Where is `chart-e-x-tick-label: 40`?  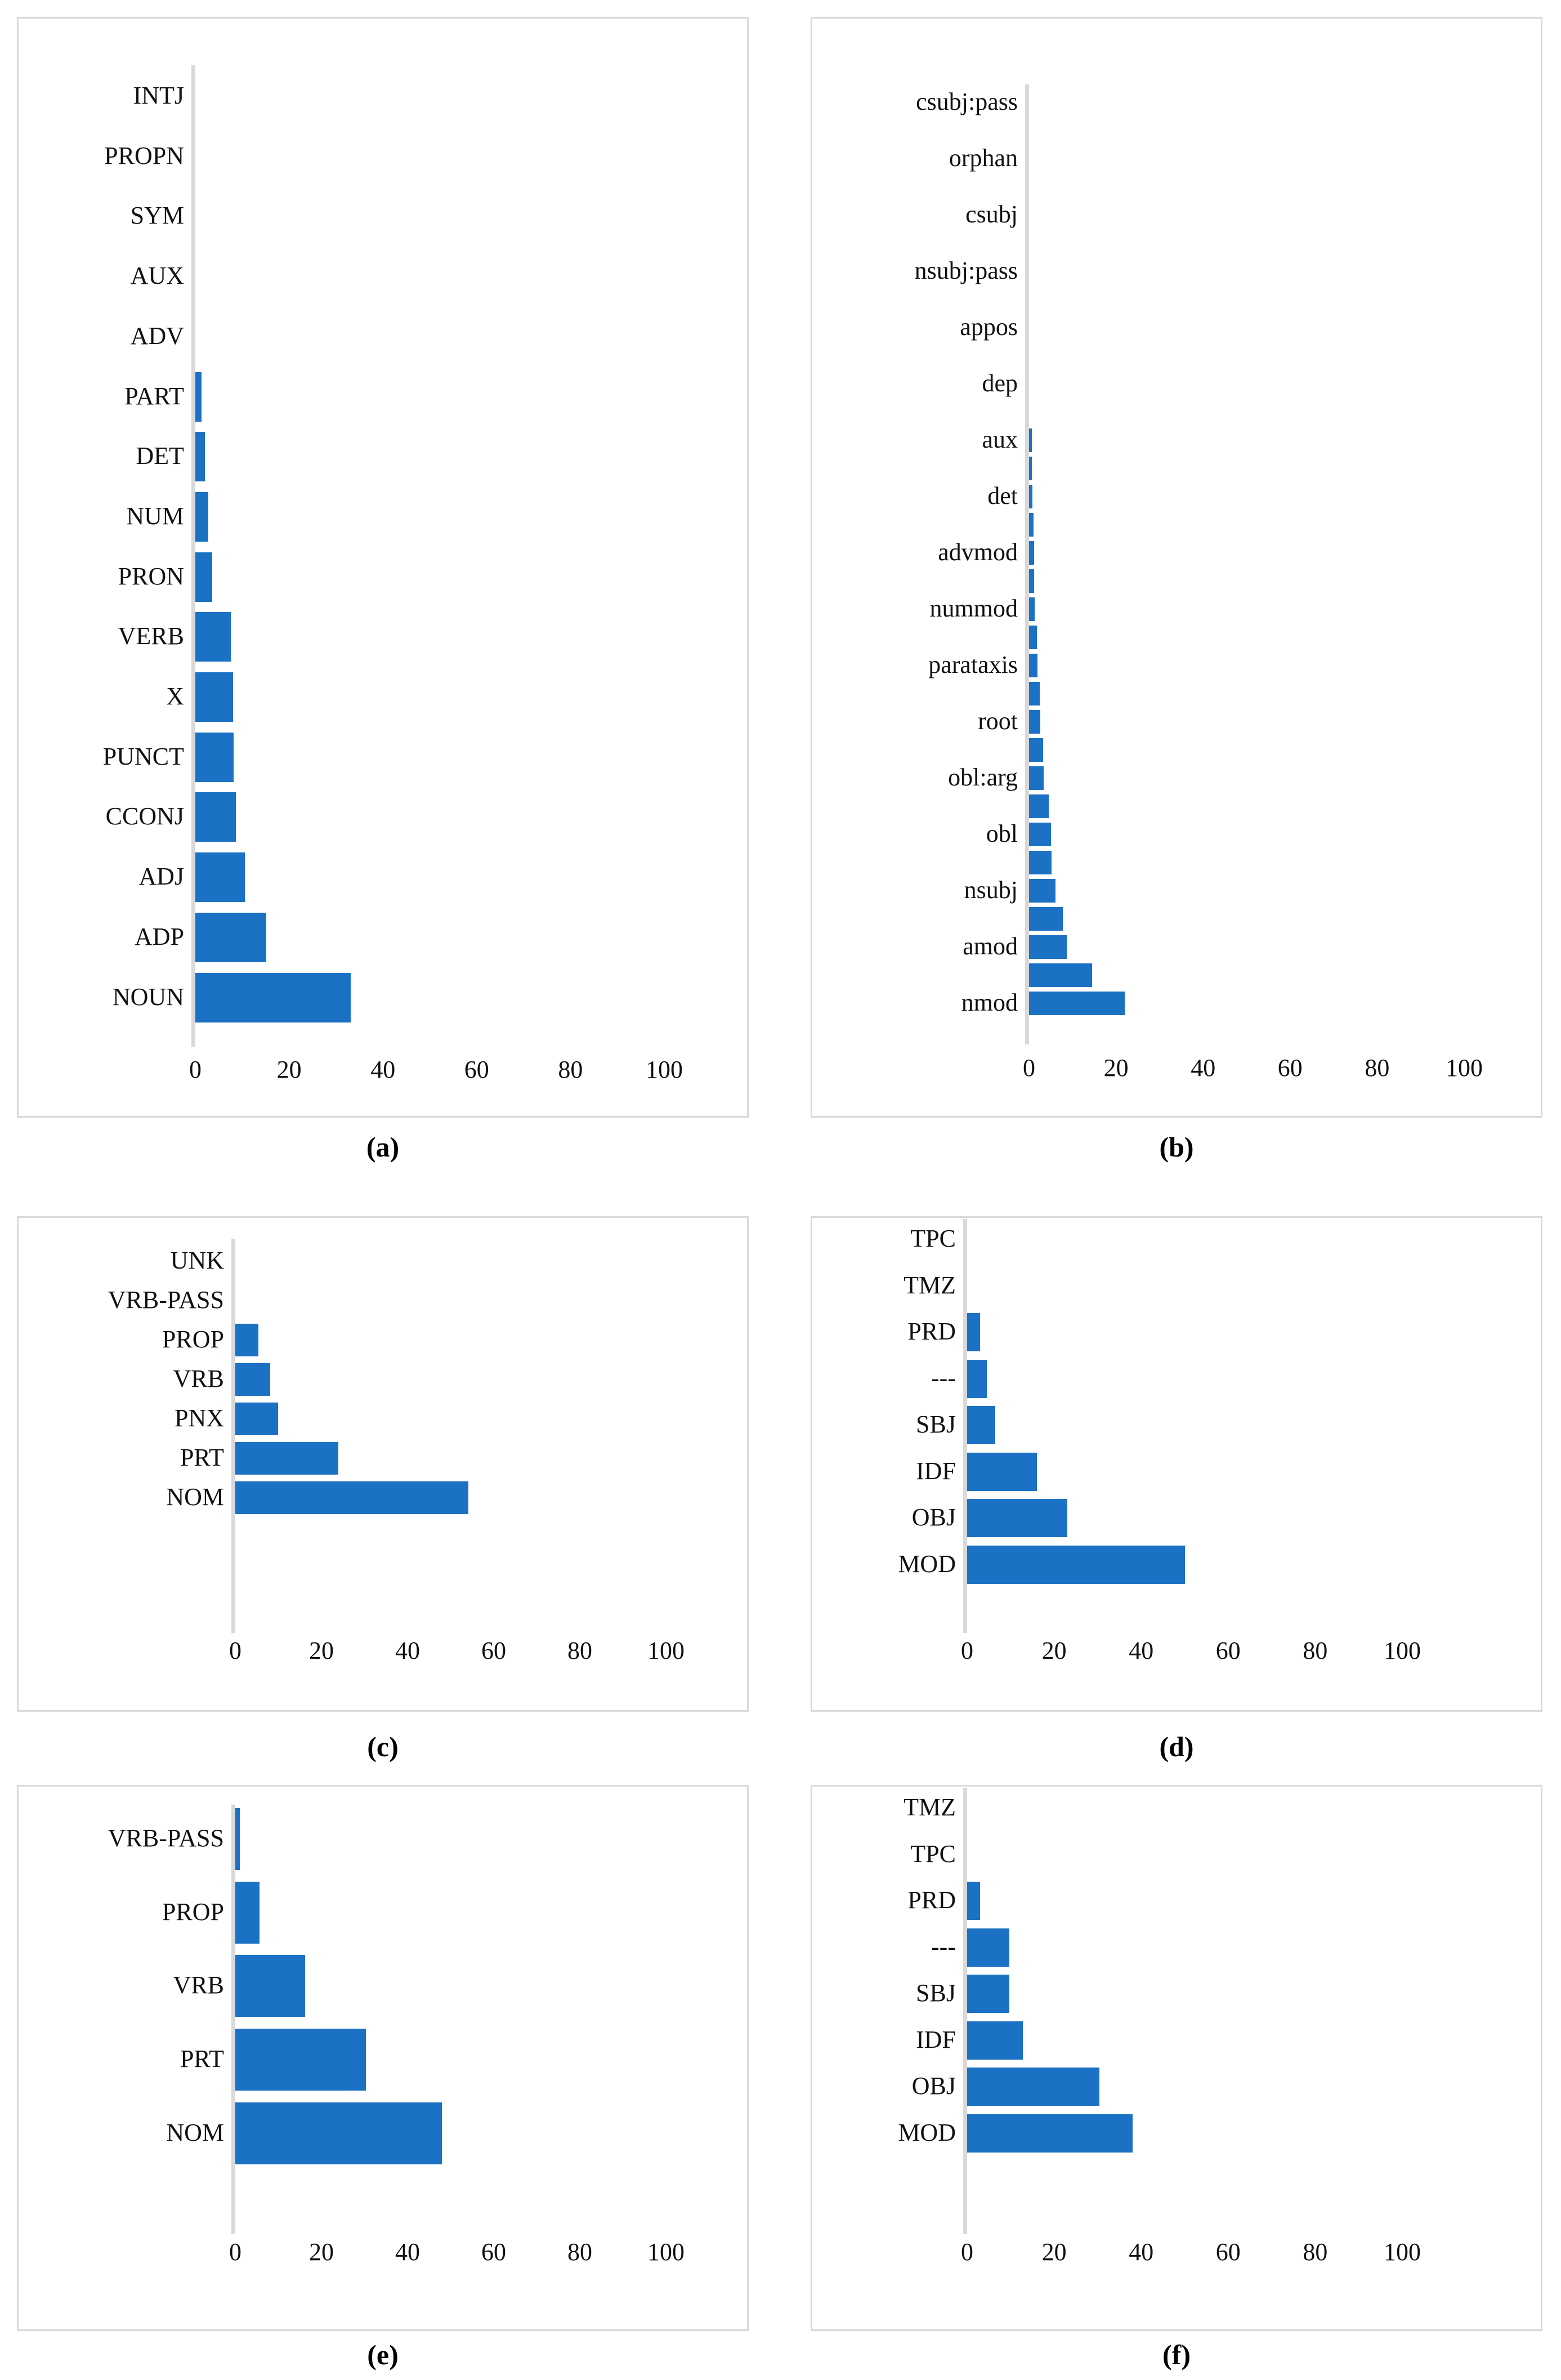 chart-e-x-tick-label: 40 is located at coordinates (408, 2252).